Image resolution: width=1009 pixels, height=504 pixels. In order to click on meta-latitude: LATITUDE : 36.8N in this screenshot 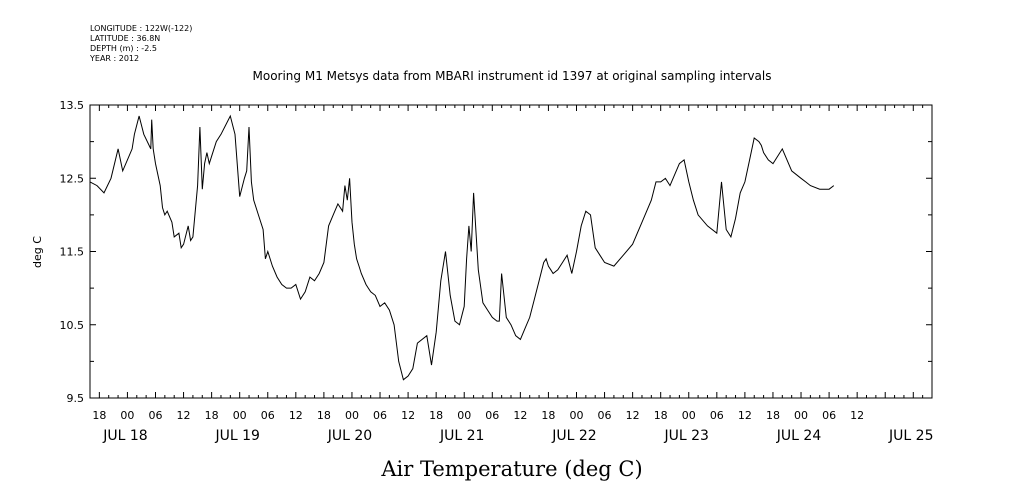, I will do `click(125, 38)`.